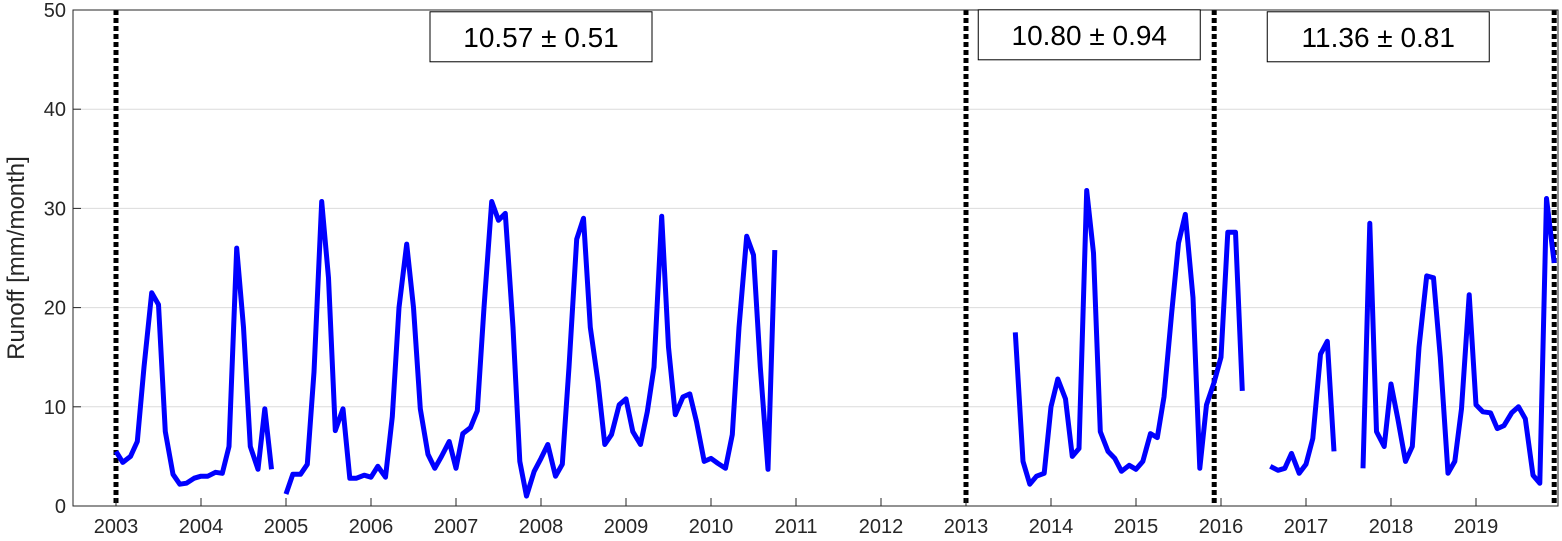 Image resolution: width=1562 pixels, height=541 pixels. Describe the element at coordinates (55, 408) in the screenshot. I see `y-tick-label: 10` at that location.